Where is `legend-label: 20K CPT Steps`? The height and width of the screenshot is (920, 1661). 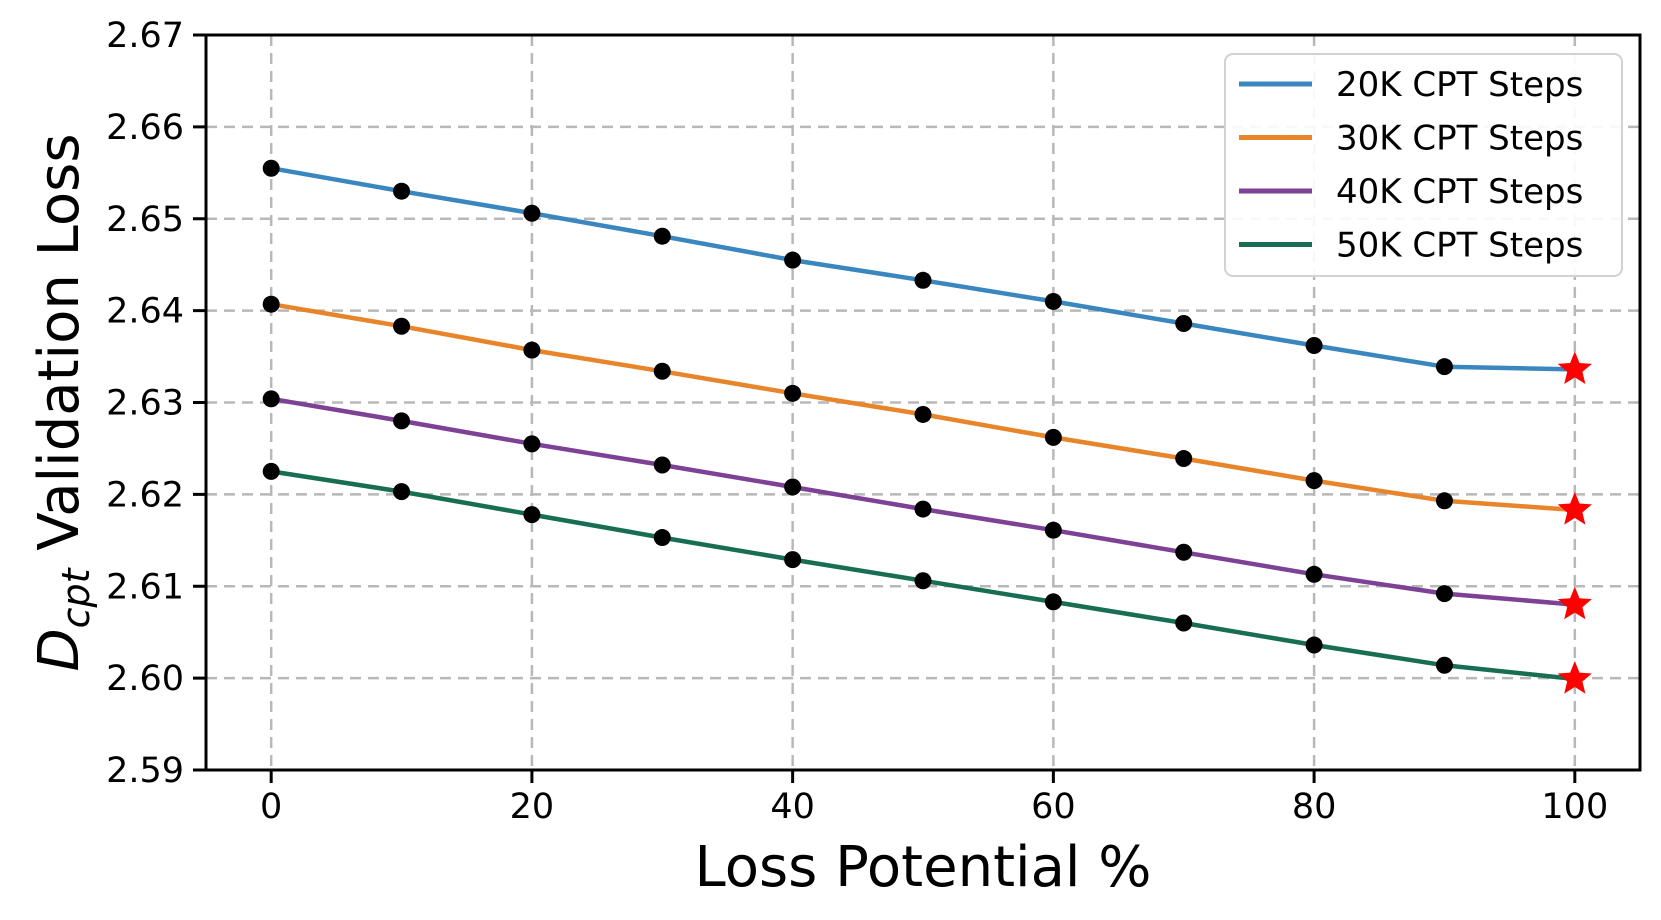
legend-label: 20K CPT Steps is located at coordinates (1459, 85).